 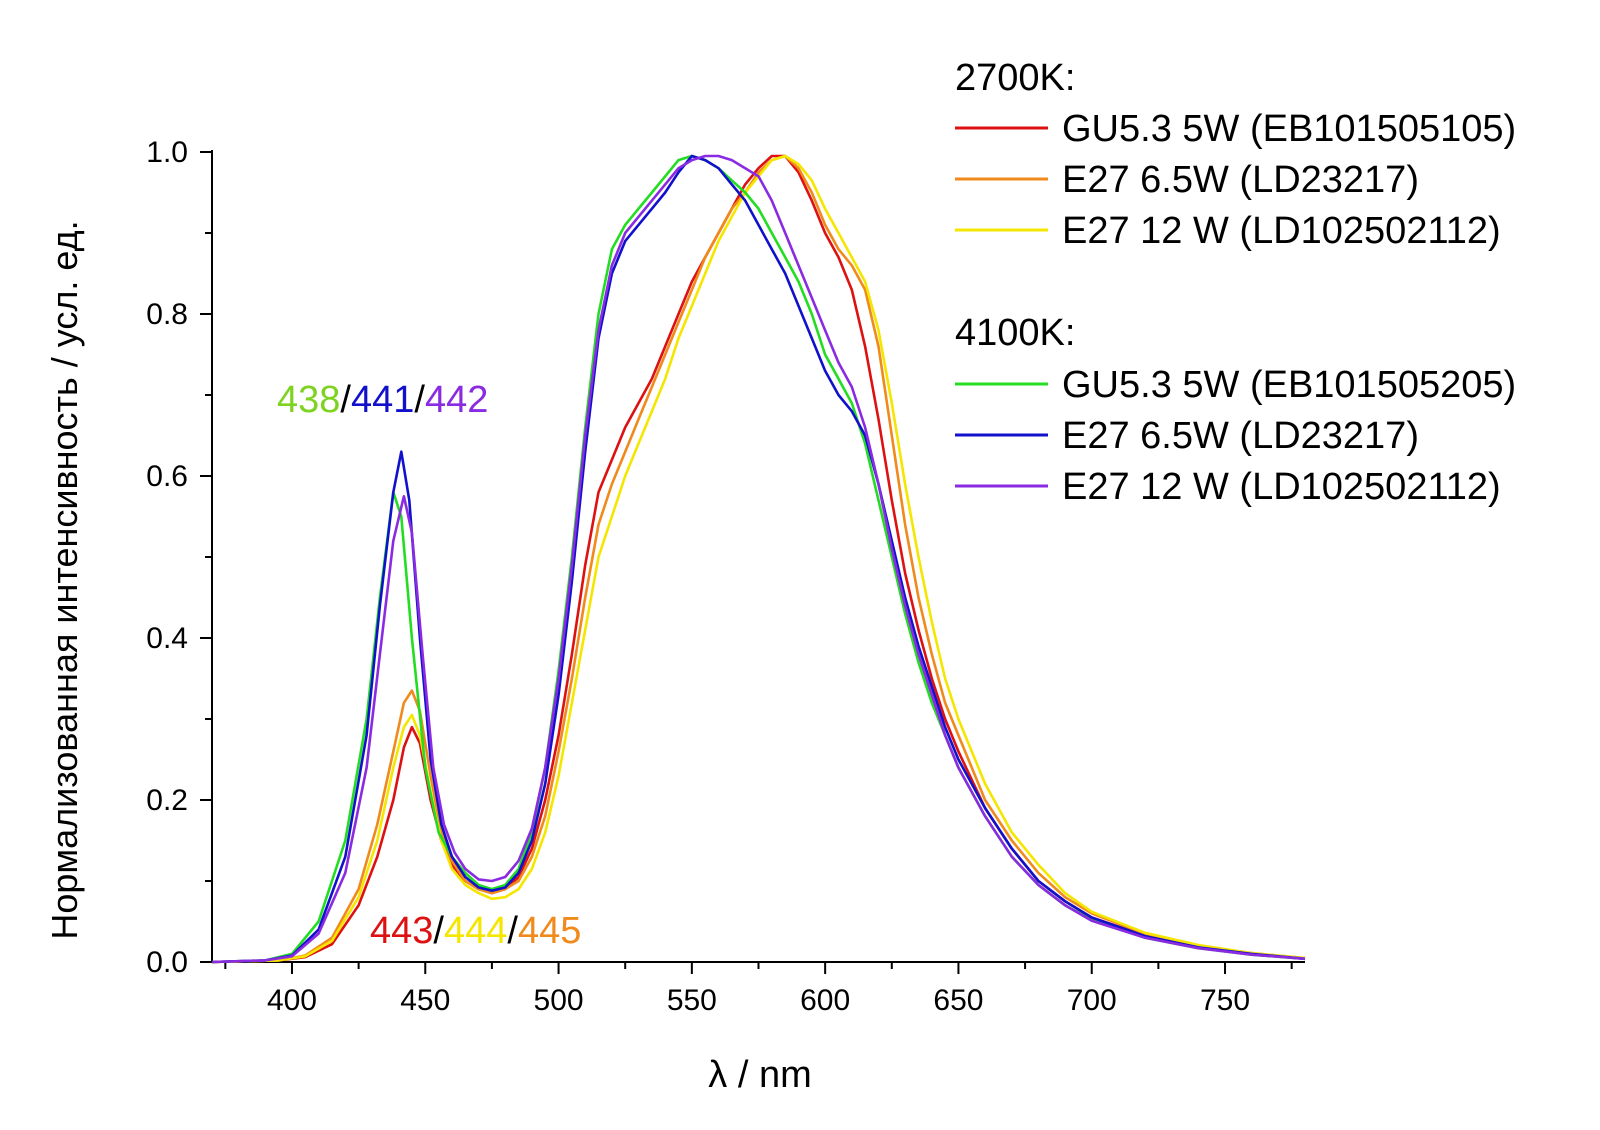 What do you see at coordinates (1092, 1000) in the screenshot?
I see `x-tick-label: 700` at bounding box center [1092, 1000].